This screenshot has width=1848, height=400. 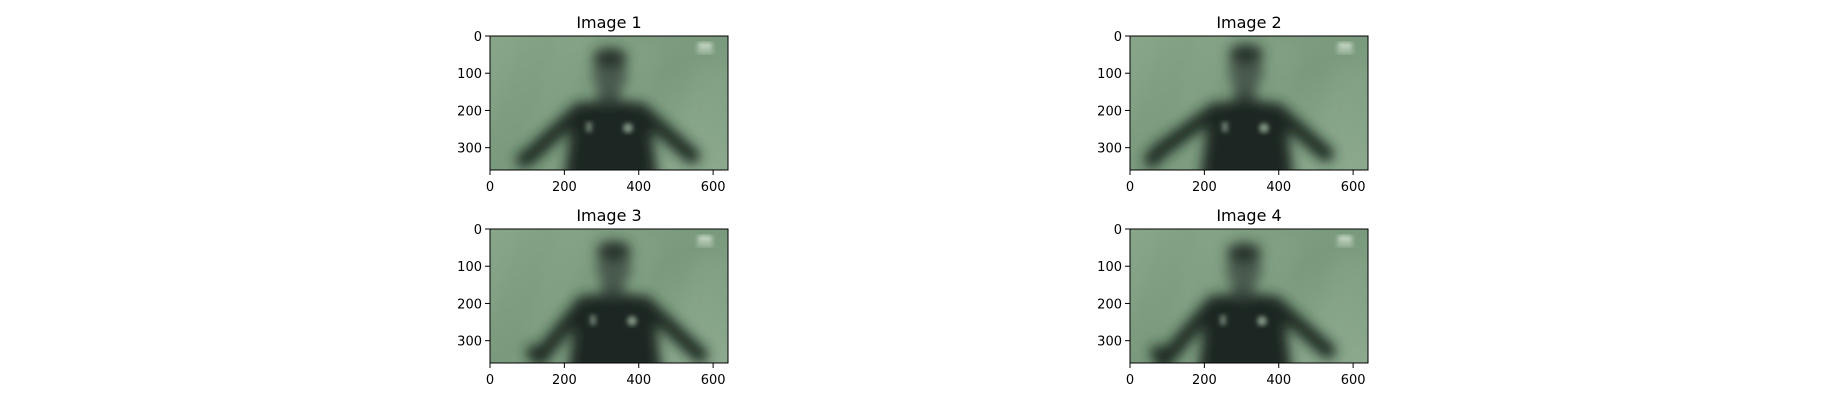 I want to click on subplot-1: Image 1 0 200 400 600 0 100 200 300, so click(x=592, y=99).